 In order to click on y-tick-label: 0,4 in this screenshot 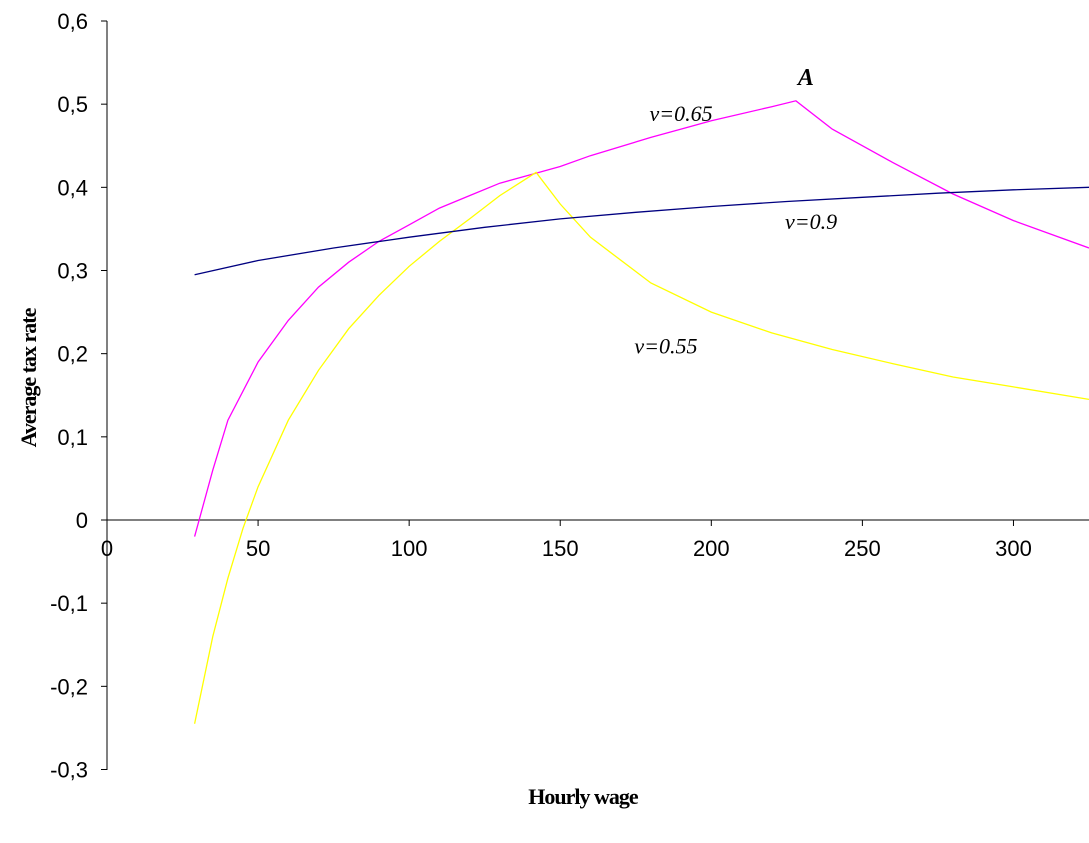, I will do `click(72, 187)`.